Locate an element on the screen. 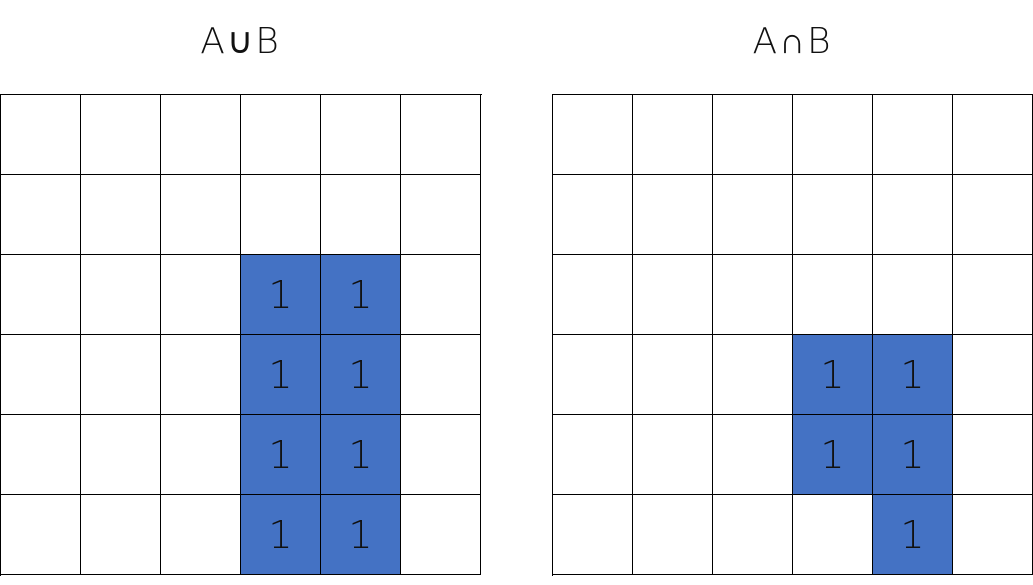 This screenshot has height=585, width=1033. intersection-title: A∩B is located at coordinates (792, 41).